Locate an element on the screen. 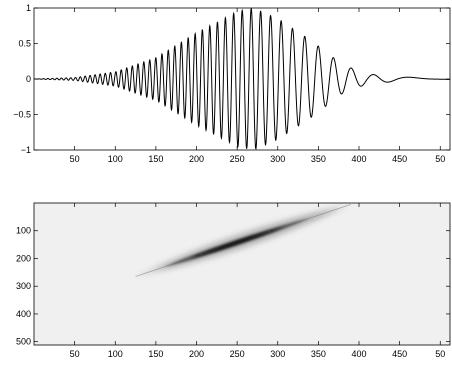 This screenshot has width=452, height=365. spectrogram-plot-area is located at coordinates (243, 240).